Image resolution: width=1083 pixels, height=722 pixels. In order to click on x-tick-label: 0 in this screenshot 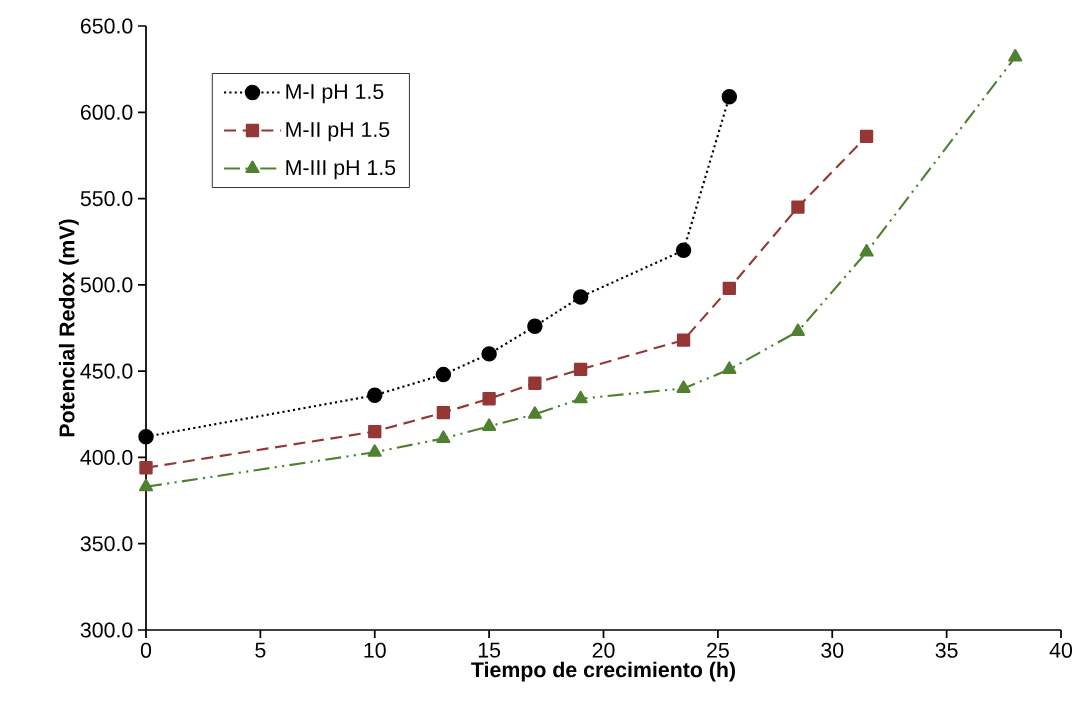, I will do `click(146, 650)`.